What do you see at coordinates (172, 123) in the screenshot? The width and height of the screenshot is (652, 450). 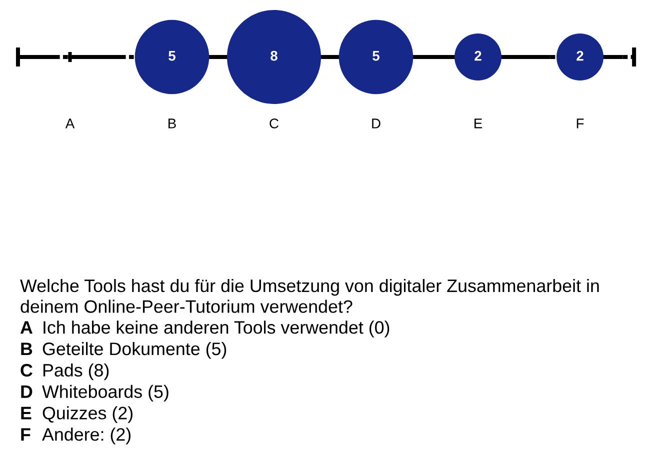 I see `category-label: B` at bounding box center [172, 123].